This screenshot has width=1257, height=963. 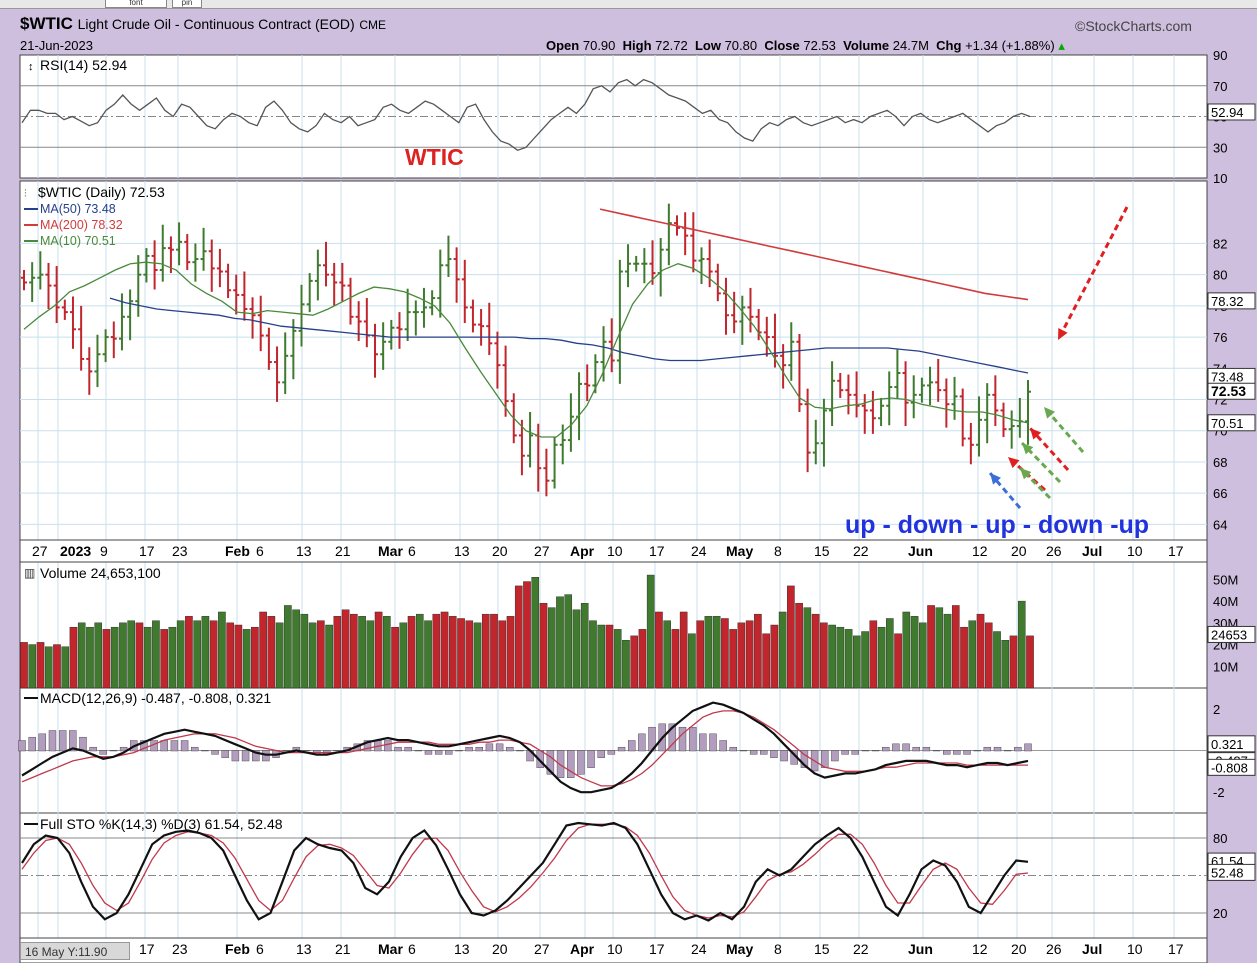 What do you see at coordinates (1220, 55) in the screenshot?
I see `rsi-tick-label: 90` at bounding box center [1220, 55].